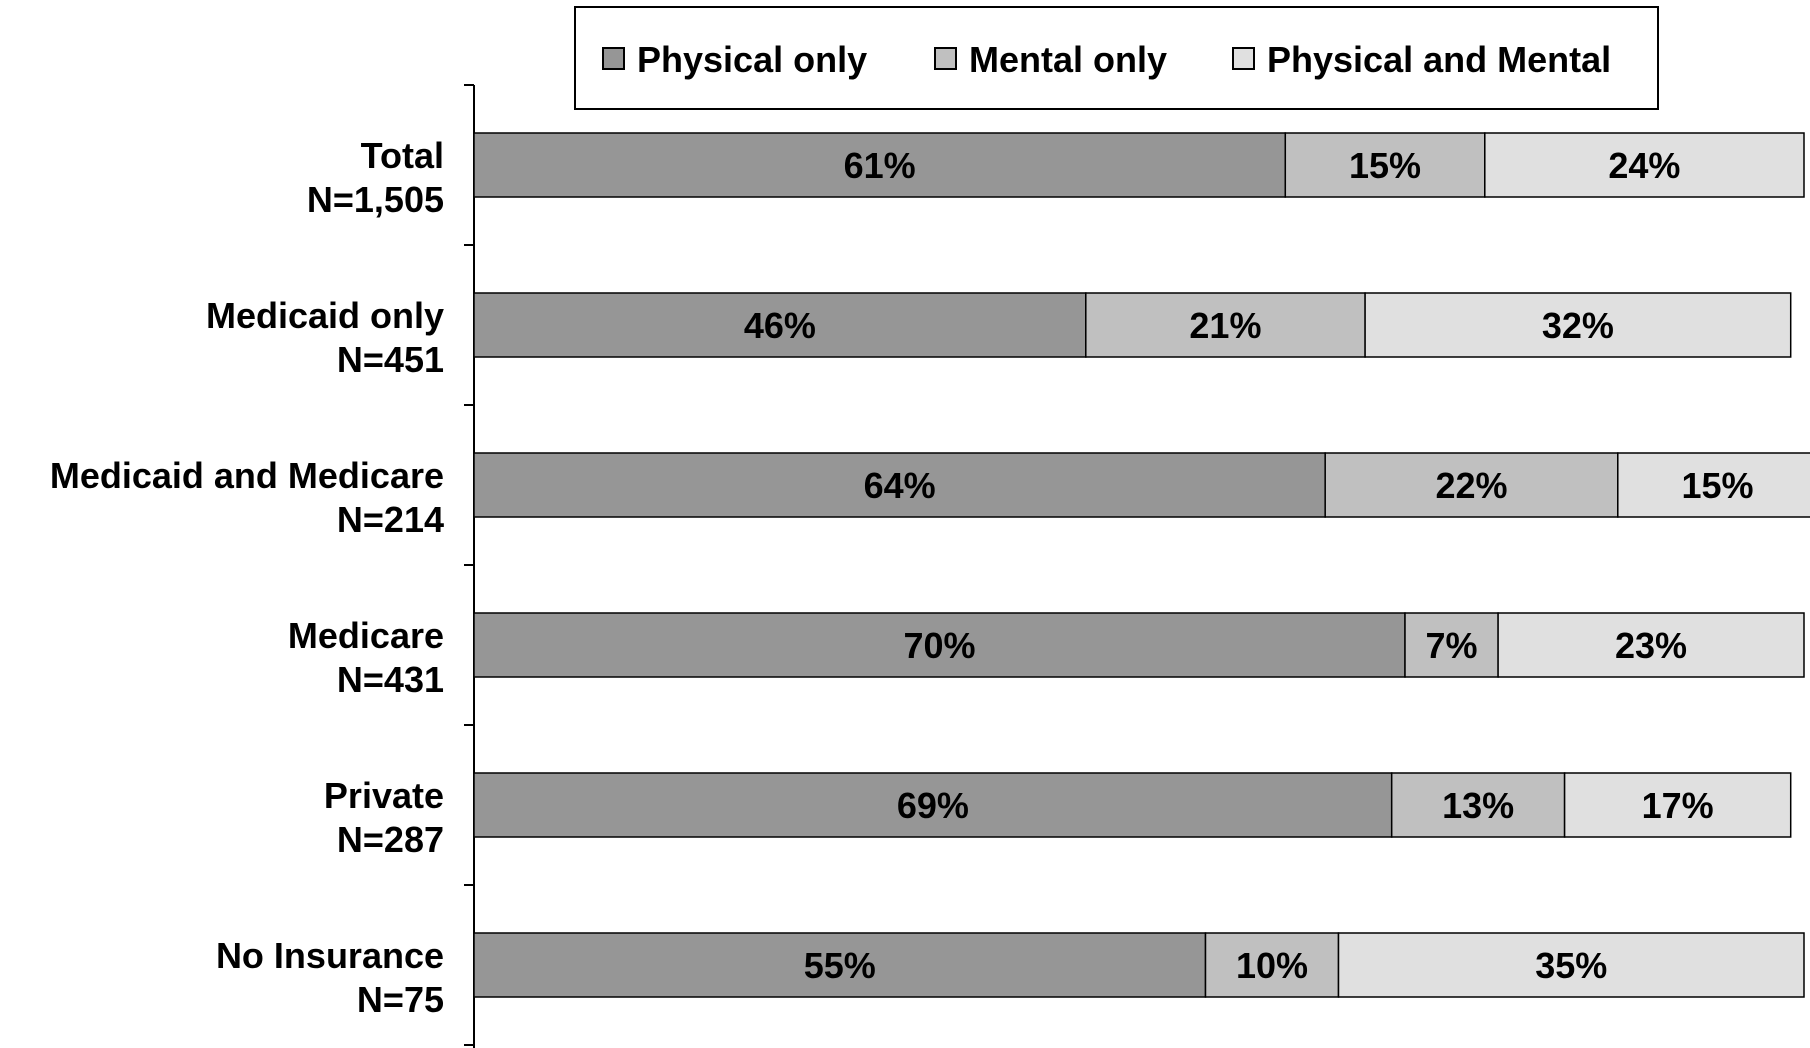  What do you see at coordinates (390, 519) in the screenshot?
I see `category-n-label: N=214` at bounding box center [390, 519].